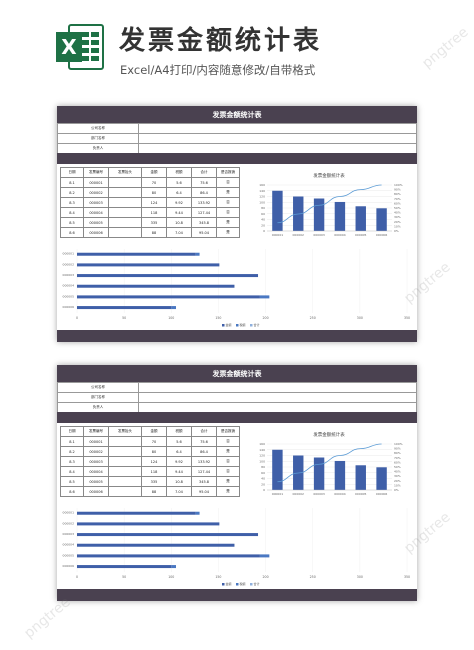 The width and height of the screenshot is (474, 650). I want to click on y2-tick-label: 40%, so click(397, 472).